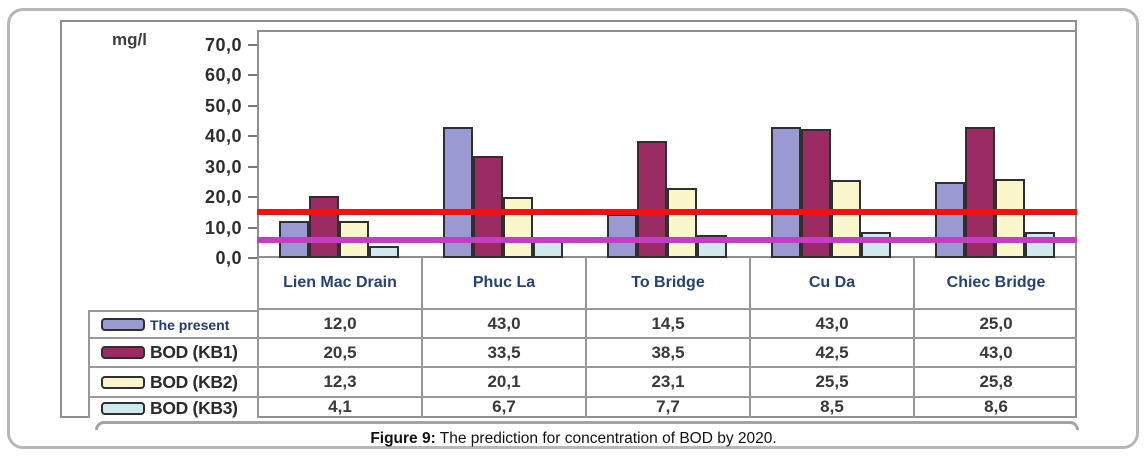  What do you see at coordinates (995, 324) in the screenshot?
I see `table-value-cell: 25,0` at bounding box center [995, 324].